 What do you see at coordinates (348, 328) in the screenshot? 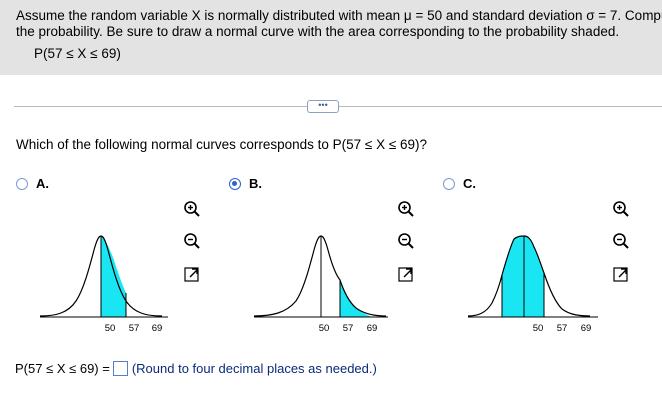
I see `graph-b-tick-57: 57` at bounding box center [348, 328].